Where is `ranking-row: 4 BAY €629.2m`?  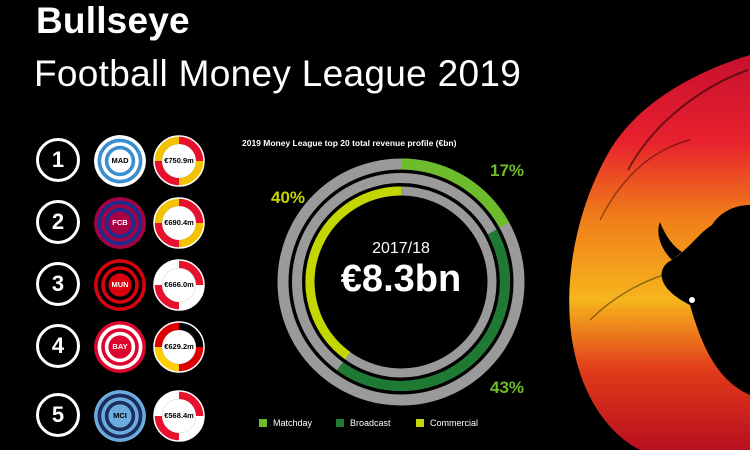
ranking-row: 4 BAY €629.2m is located at coordinates (131, 347).